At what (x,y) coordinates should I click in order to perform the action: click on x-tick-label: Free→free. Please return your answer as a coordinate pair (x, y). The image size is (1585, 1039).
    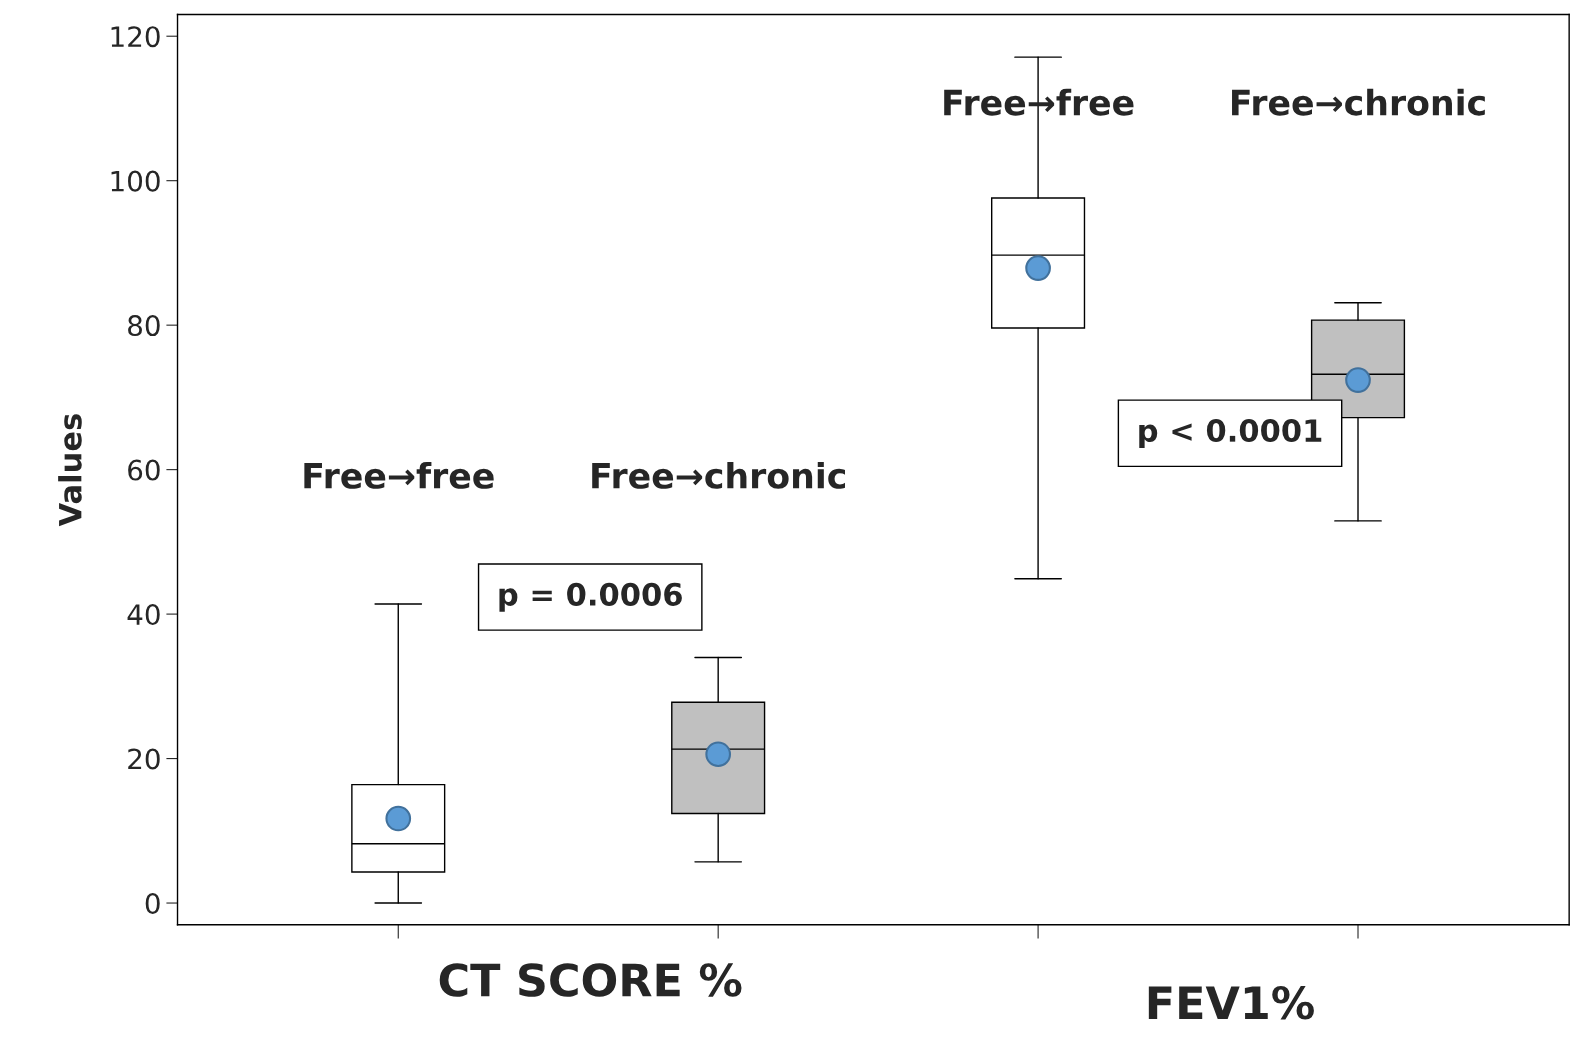
    Looking at the image, I should click on (399, 475).